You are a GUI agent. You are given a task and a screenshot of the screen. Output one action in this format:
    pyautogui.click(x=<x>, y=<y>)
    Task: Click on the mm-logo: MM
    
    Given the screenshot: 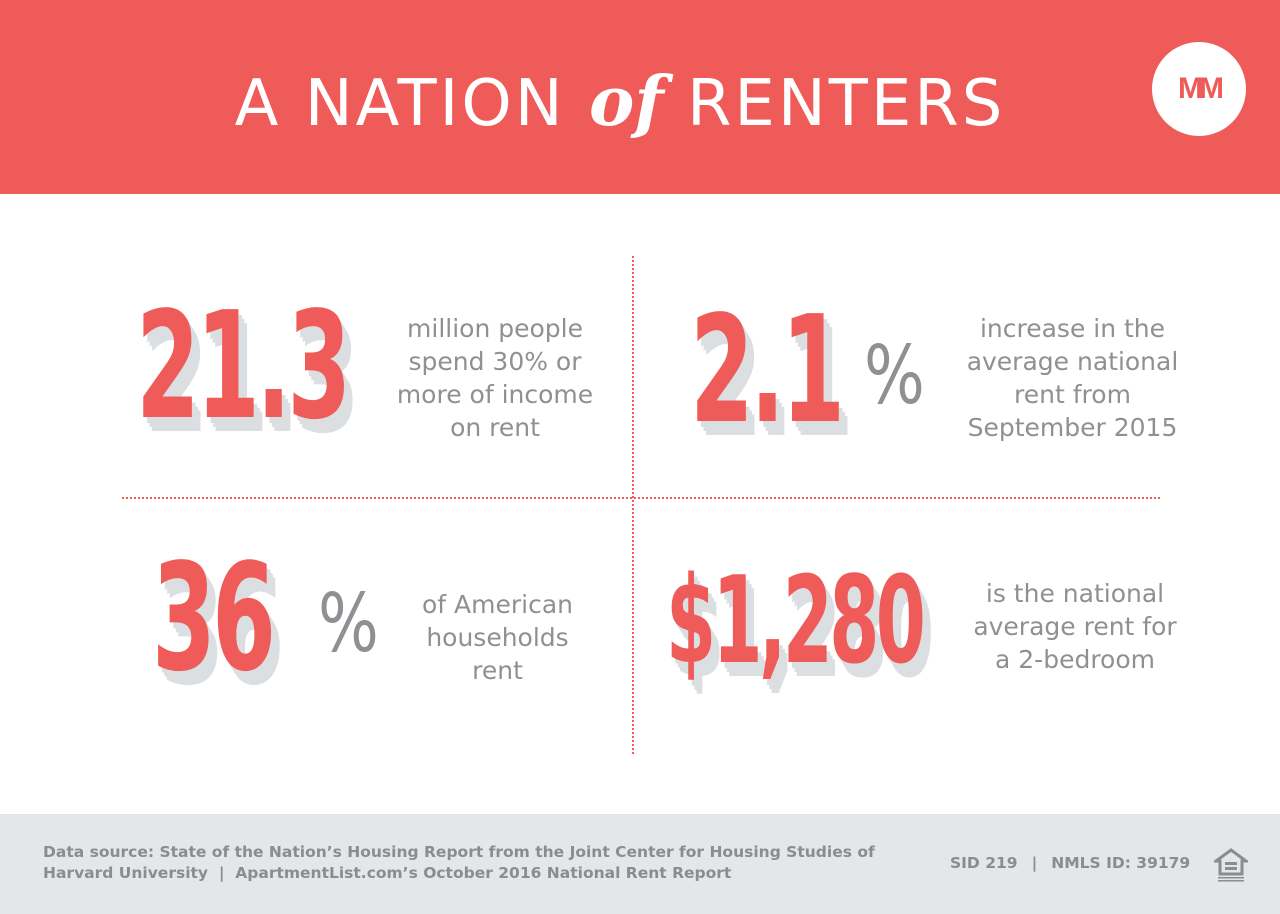 What is the action you would take?
    pyautogui.click(x=1199, y=89)
    